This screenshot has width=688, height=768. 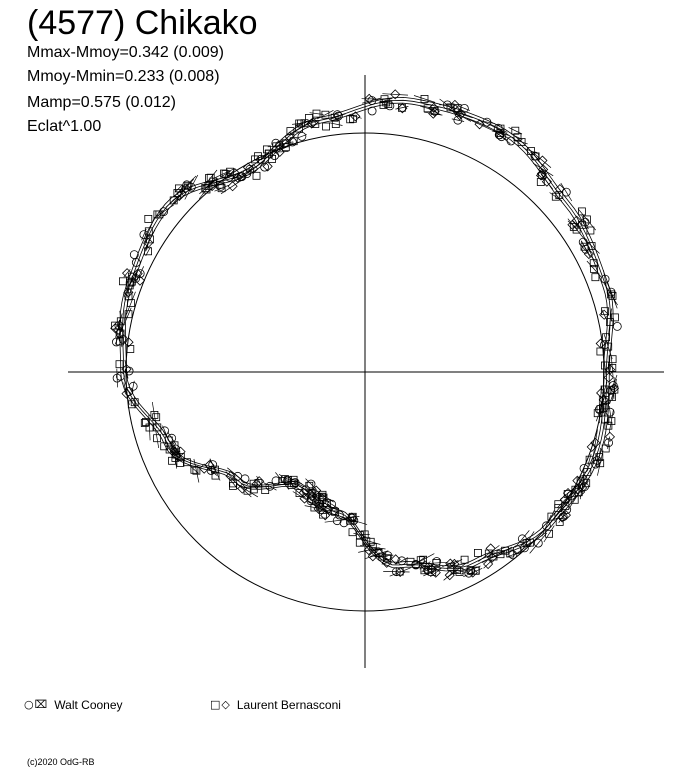 What do you see at coordinates (125, 52) in the screenshot?
I see `stat-mmax-mmoy: Mmax-Mmoy=0.342 (0.009)` at bounding box center [125, 52].